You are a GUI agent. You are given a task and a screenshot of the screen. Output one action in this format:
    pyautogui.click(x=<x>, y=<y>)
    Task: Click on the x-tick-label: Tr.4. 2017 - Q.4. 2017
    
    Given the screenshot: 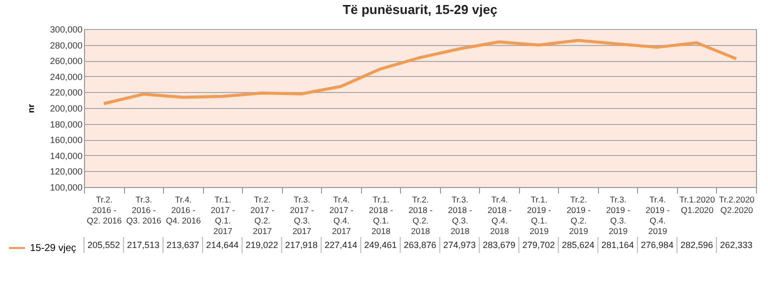 What is the action you would take?
    pyautogui.click(x=341, y=215)
    